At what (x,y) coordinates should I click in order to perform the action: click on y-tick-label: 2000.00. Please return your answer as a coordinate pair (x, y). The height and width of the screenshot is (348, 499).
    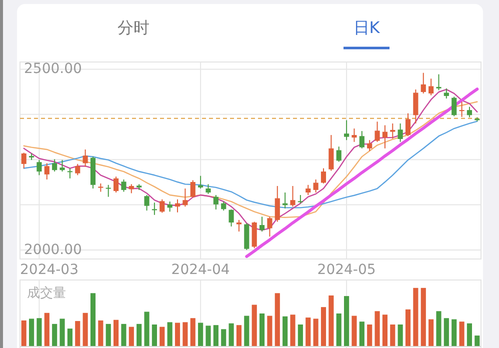
    Looking at the image, I should click on (53, 250).